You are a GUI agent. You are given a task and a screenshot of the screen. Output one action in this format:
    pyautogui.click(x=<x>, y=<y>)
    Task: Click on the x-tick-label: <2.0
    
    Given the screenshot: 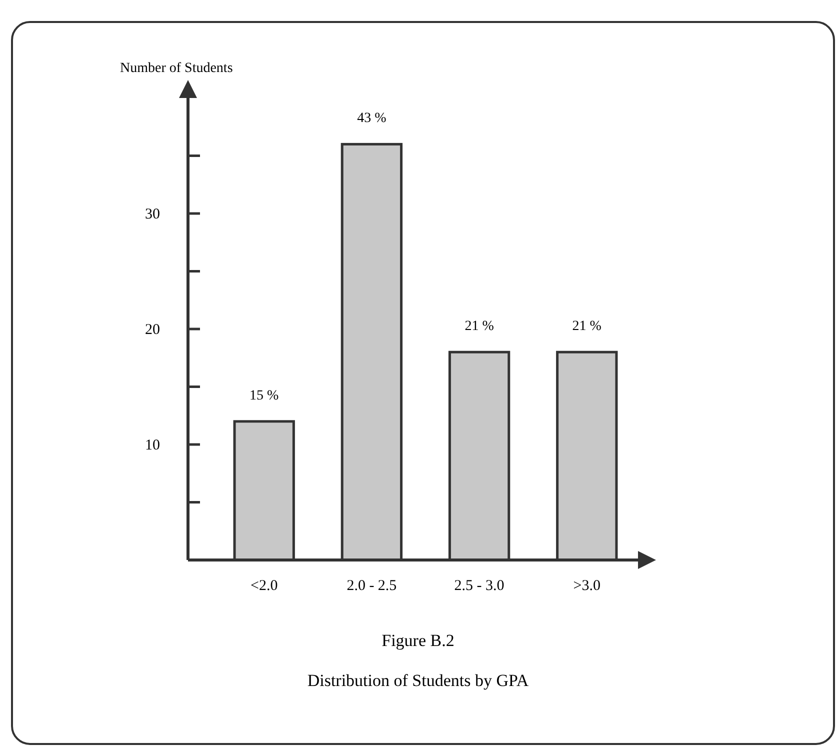 What is the action you would take?
    pyautogui.click(x=264, y=586)
    